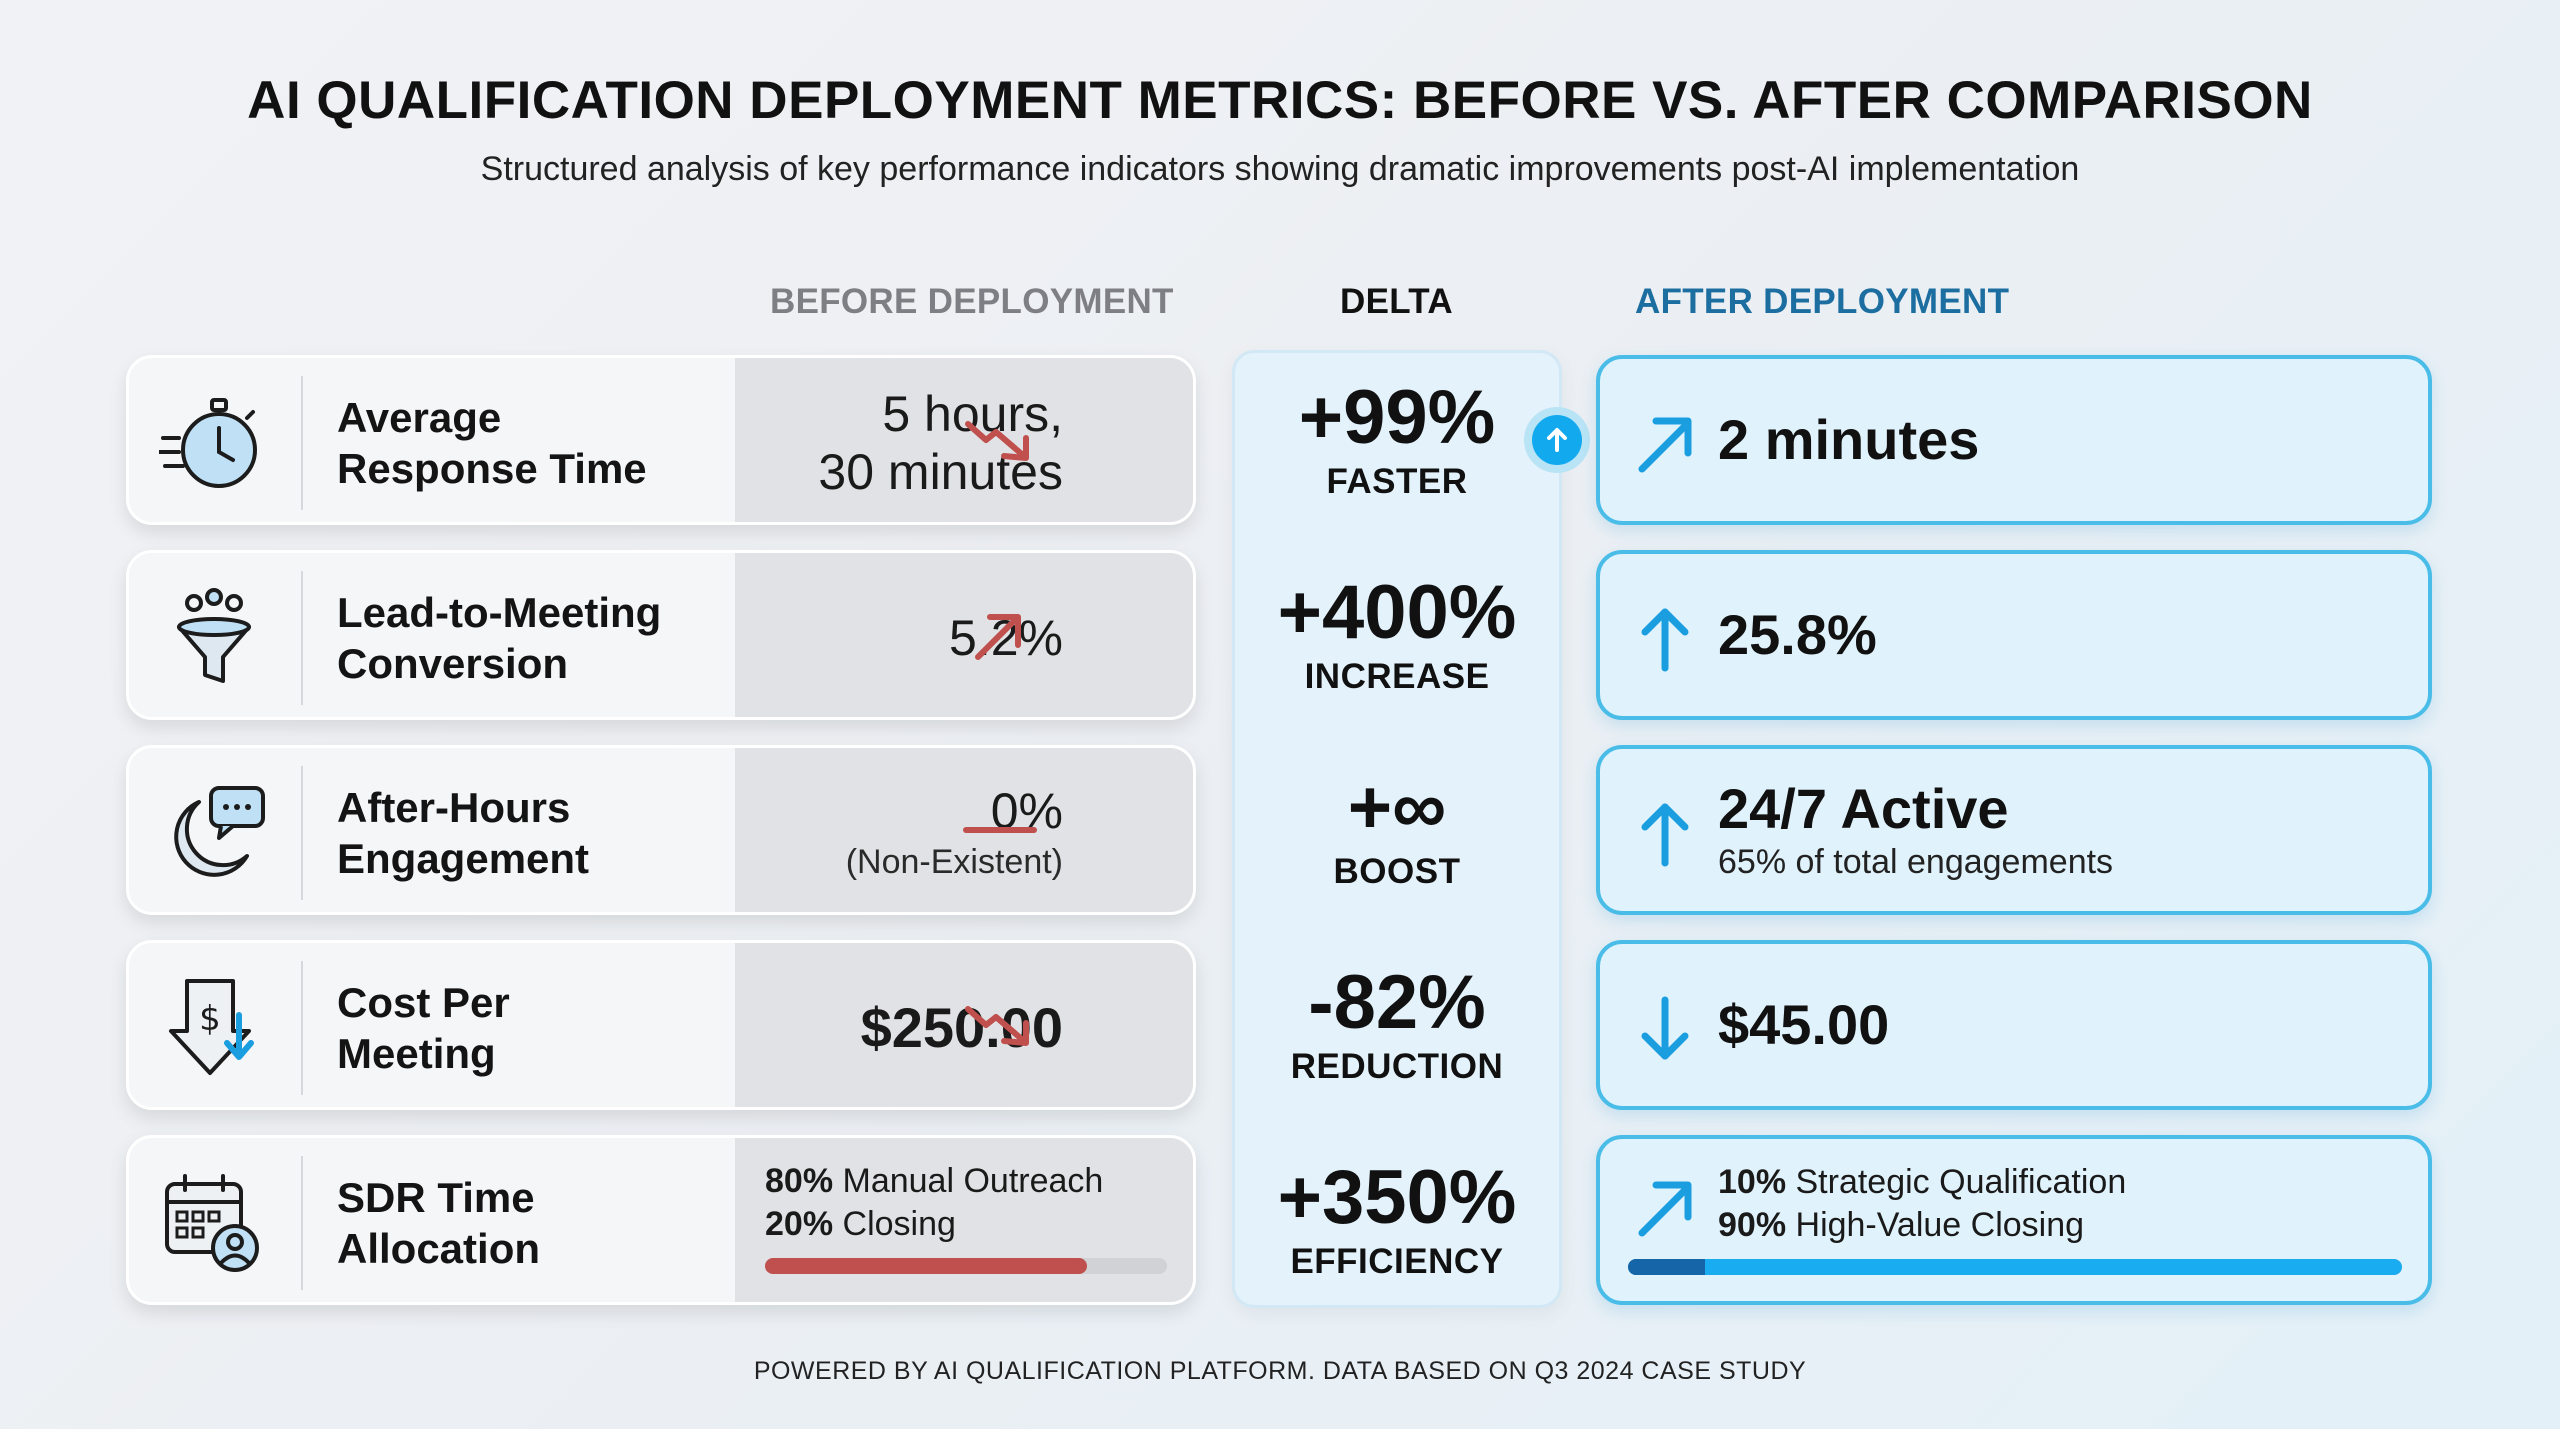  I want to click on allocation-text: Closing, so click(894, 1224).